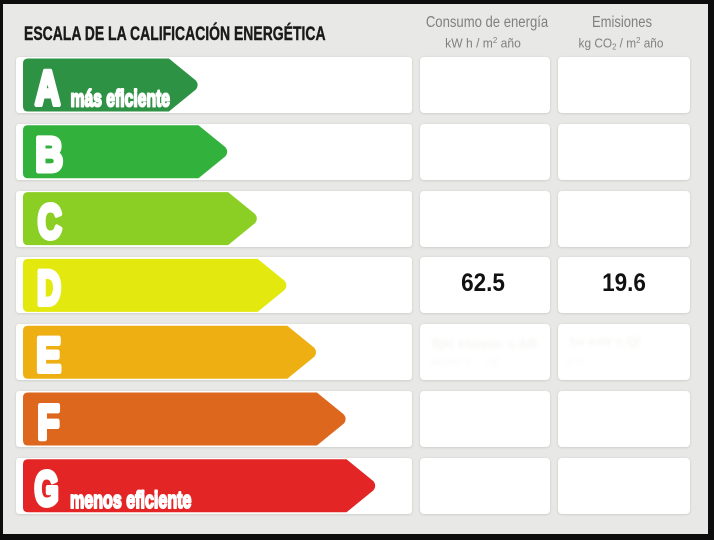 The width and height of the screenshot is (714, 540). What do you see at coordinates (49, 289) in the screenshot?
I see `svg-text: D` at bounding box center [49, 289].